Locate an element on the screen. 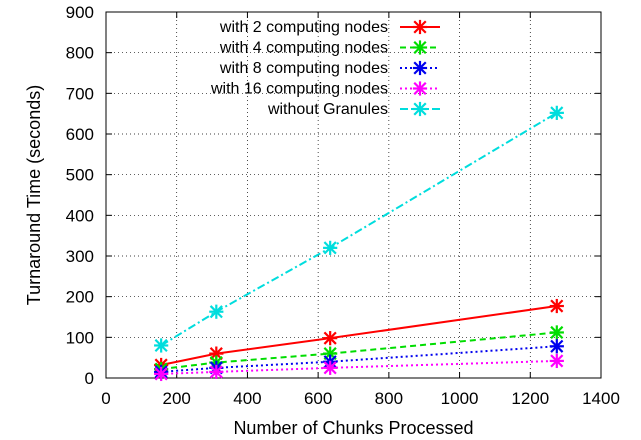 This screenshot has width=641, height=440. legend-item: with 4 computing nodes is located at coordinates (329, 48).